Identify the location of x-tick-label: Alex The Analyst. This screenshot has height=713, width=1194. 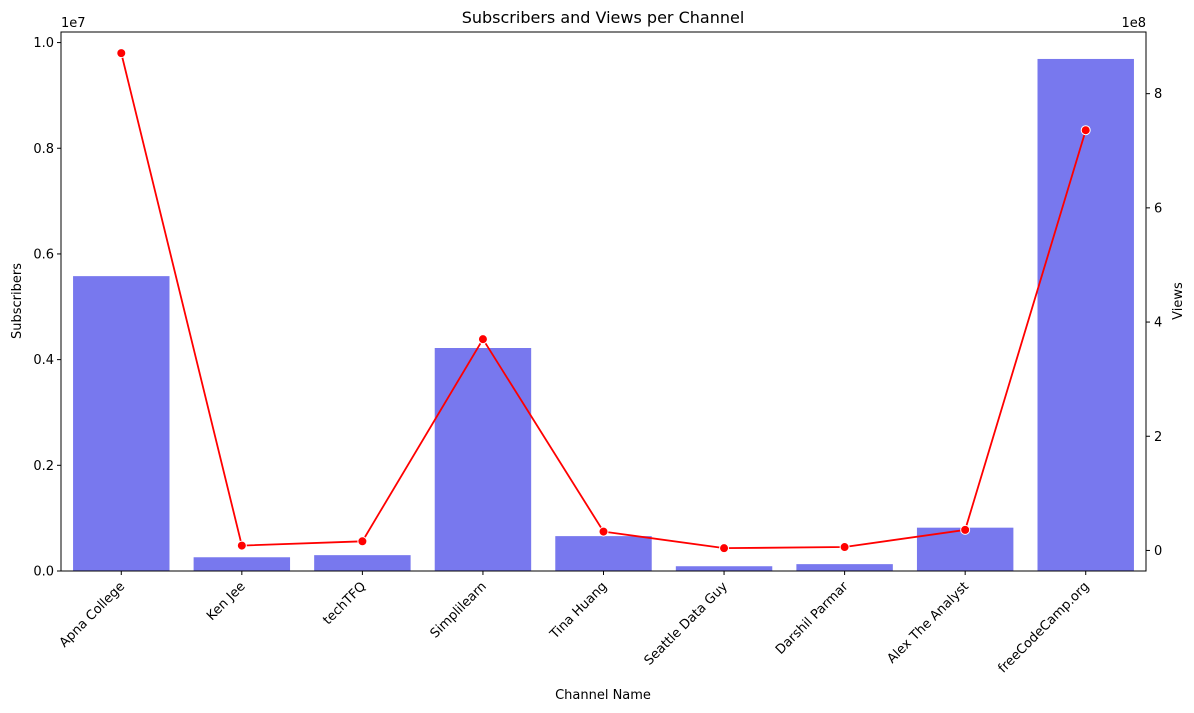
(928, 622).